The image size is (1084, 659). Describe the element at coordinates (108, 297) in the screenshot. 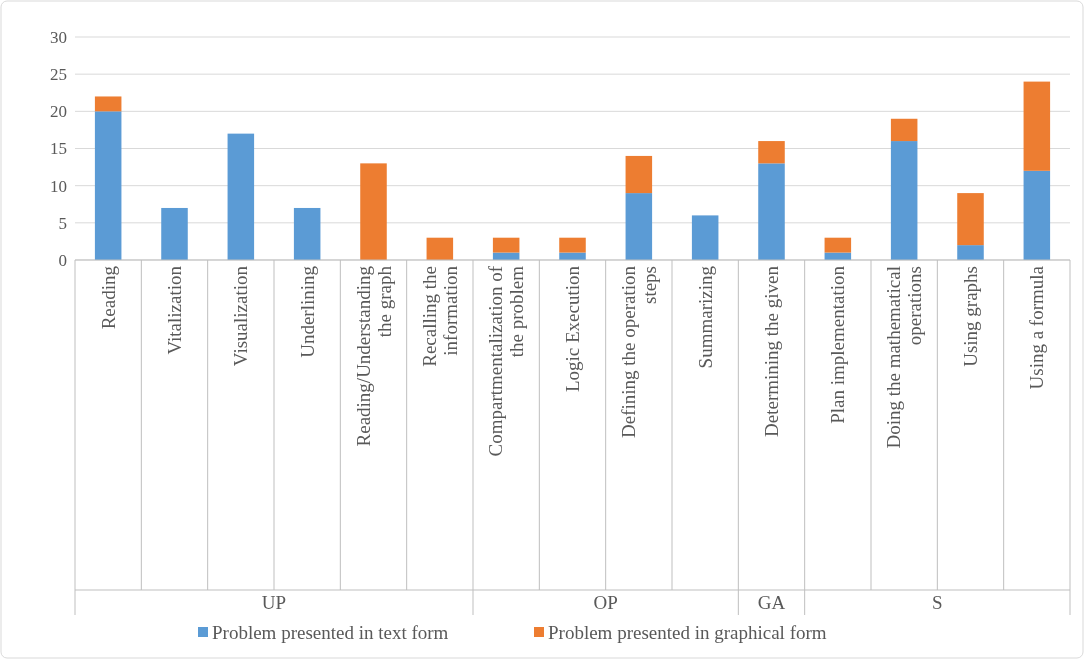

I see `x-tick-label: Reading` at that location.